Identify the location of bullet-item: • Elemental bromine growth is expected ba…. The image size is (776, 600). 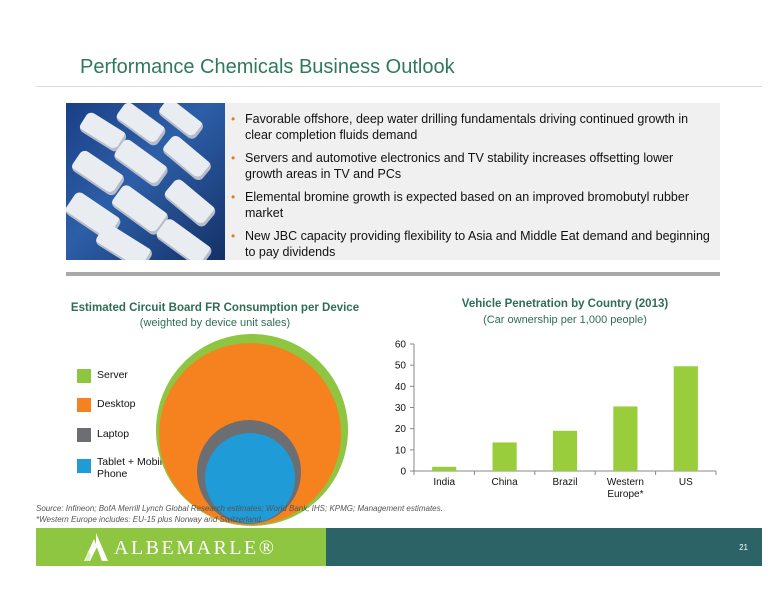
(460, 205).